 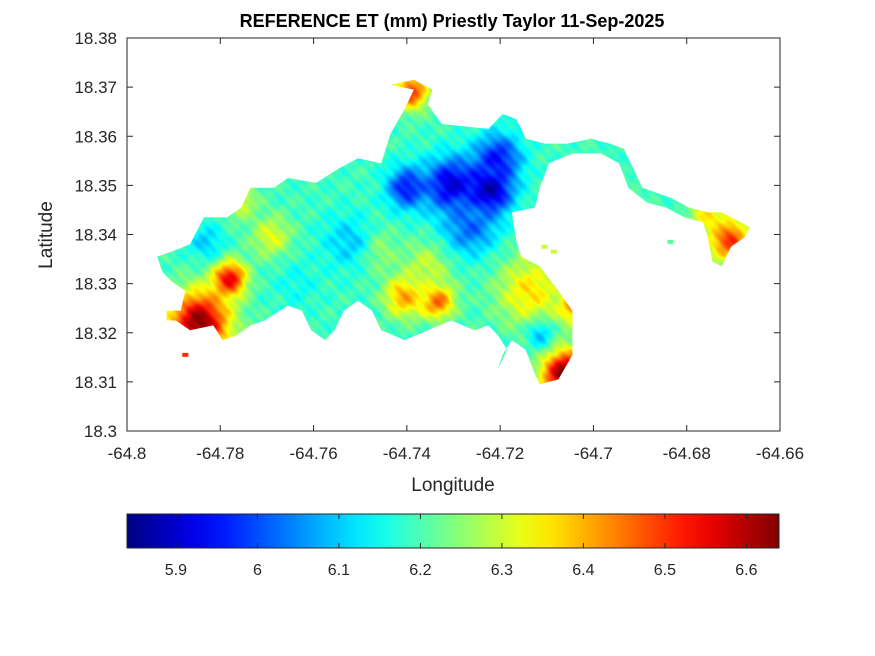 What do you see at coordinates (428, 298) in the screenshot?
I see `isolated-pixels` at bounding box center [428, 298].